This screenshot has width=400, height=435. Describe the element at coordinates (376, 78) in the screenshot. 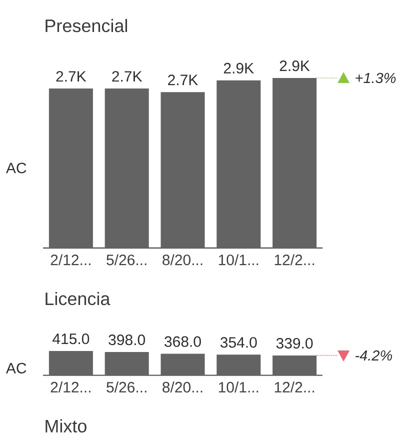

I see `text: +1.3%` at that location.